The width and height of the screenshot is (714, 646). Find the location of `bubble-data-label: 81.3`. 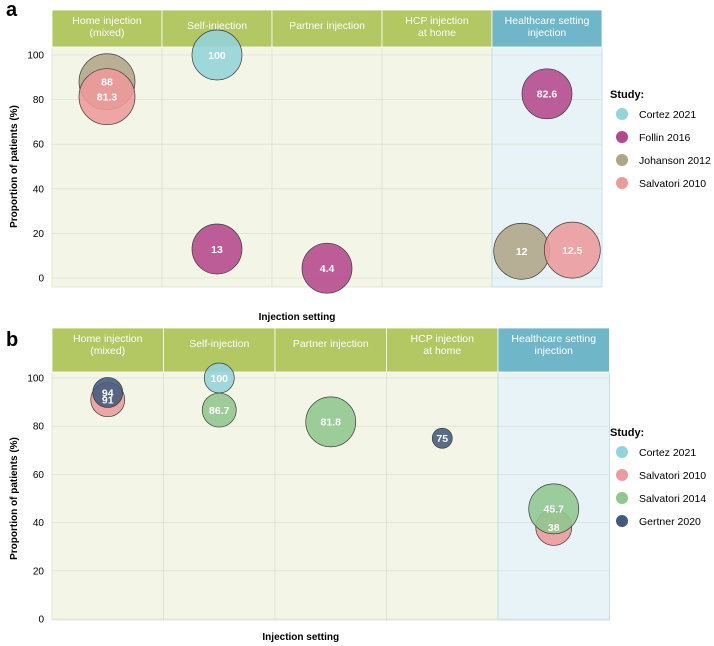

bubble-data-label: 81.3 is located at coordinates (107, 98).